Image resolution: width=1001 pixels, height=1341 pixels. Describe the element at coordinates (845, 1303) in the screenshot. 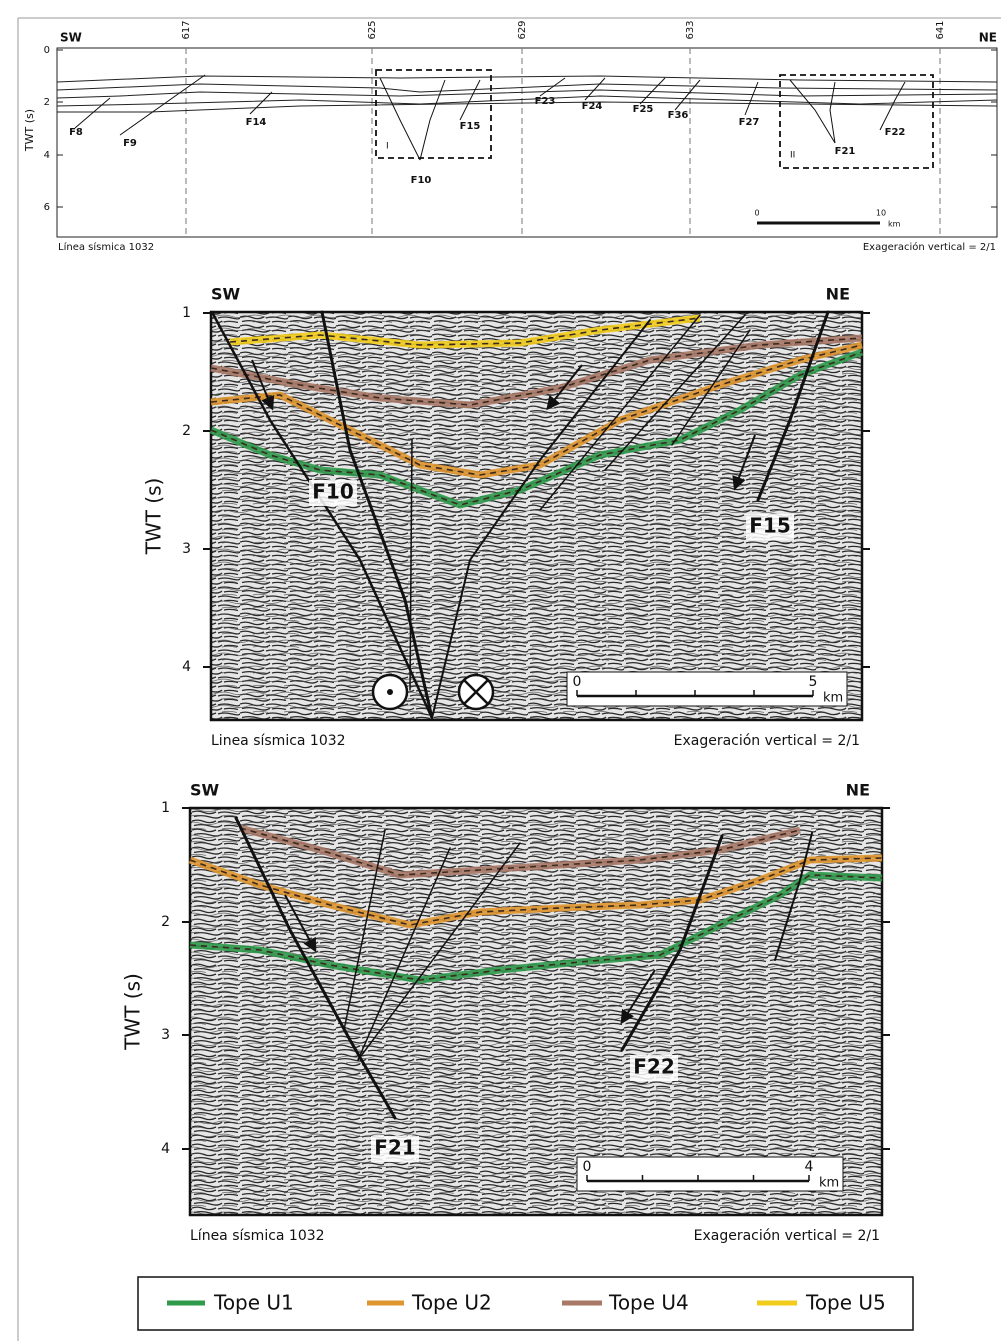

I see `legend-label: Tope U5` at that location.